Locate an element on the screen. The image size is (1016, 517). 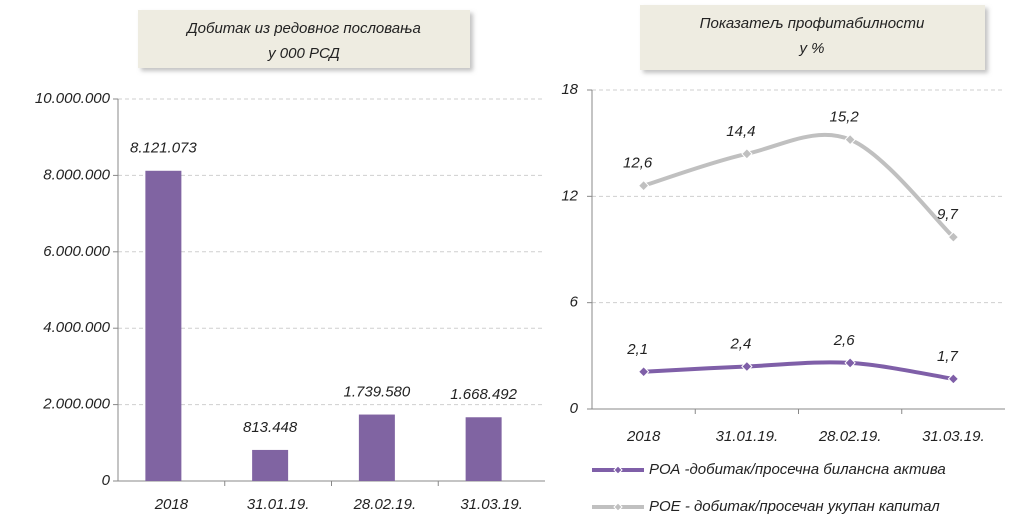
data-label: 12,6 is located at coordinates (638, 163).